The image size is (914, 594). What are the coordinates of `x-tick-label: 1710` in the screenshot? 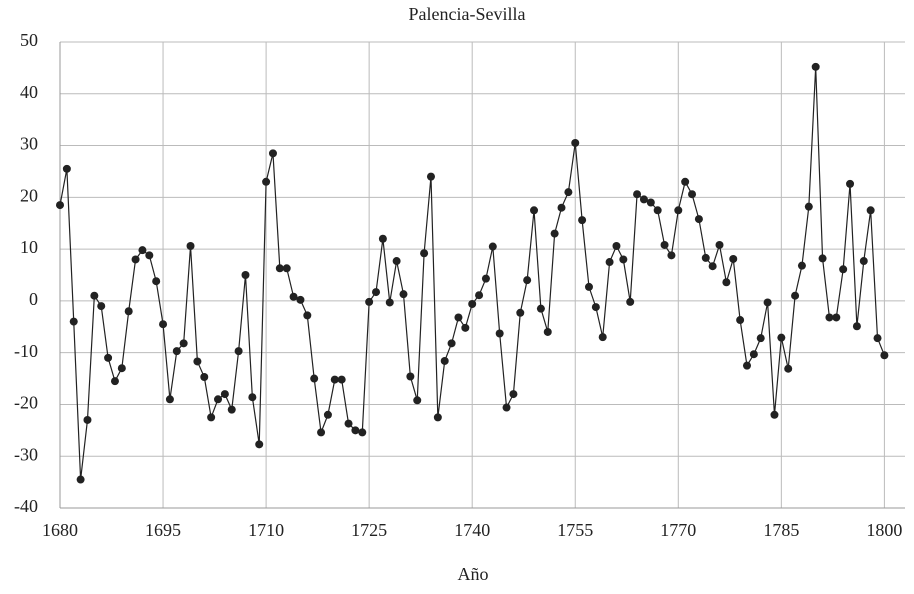 It's located at (266, 530).